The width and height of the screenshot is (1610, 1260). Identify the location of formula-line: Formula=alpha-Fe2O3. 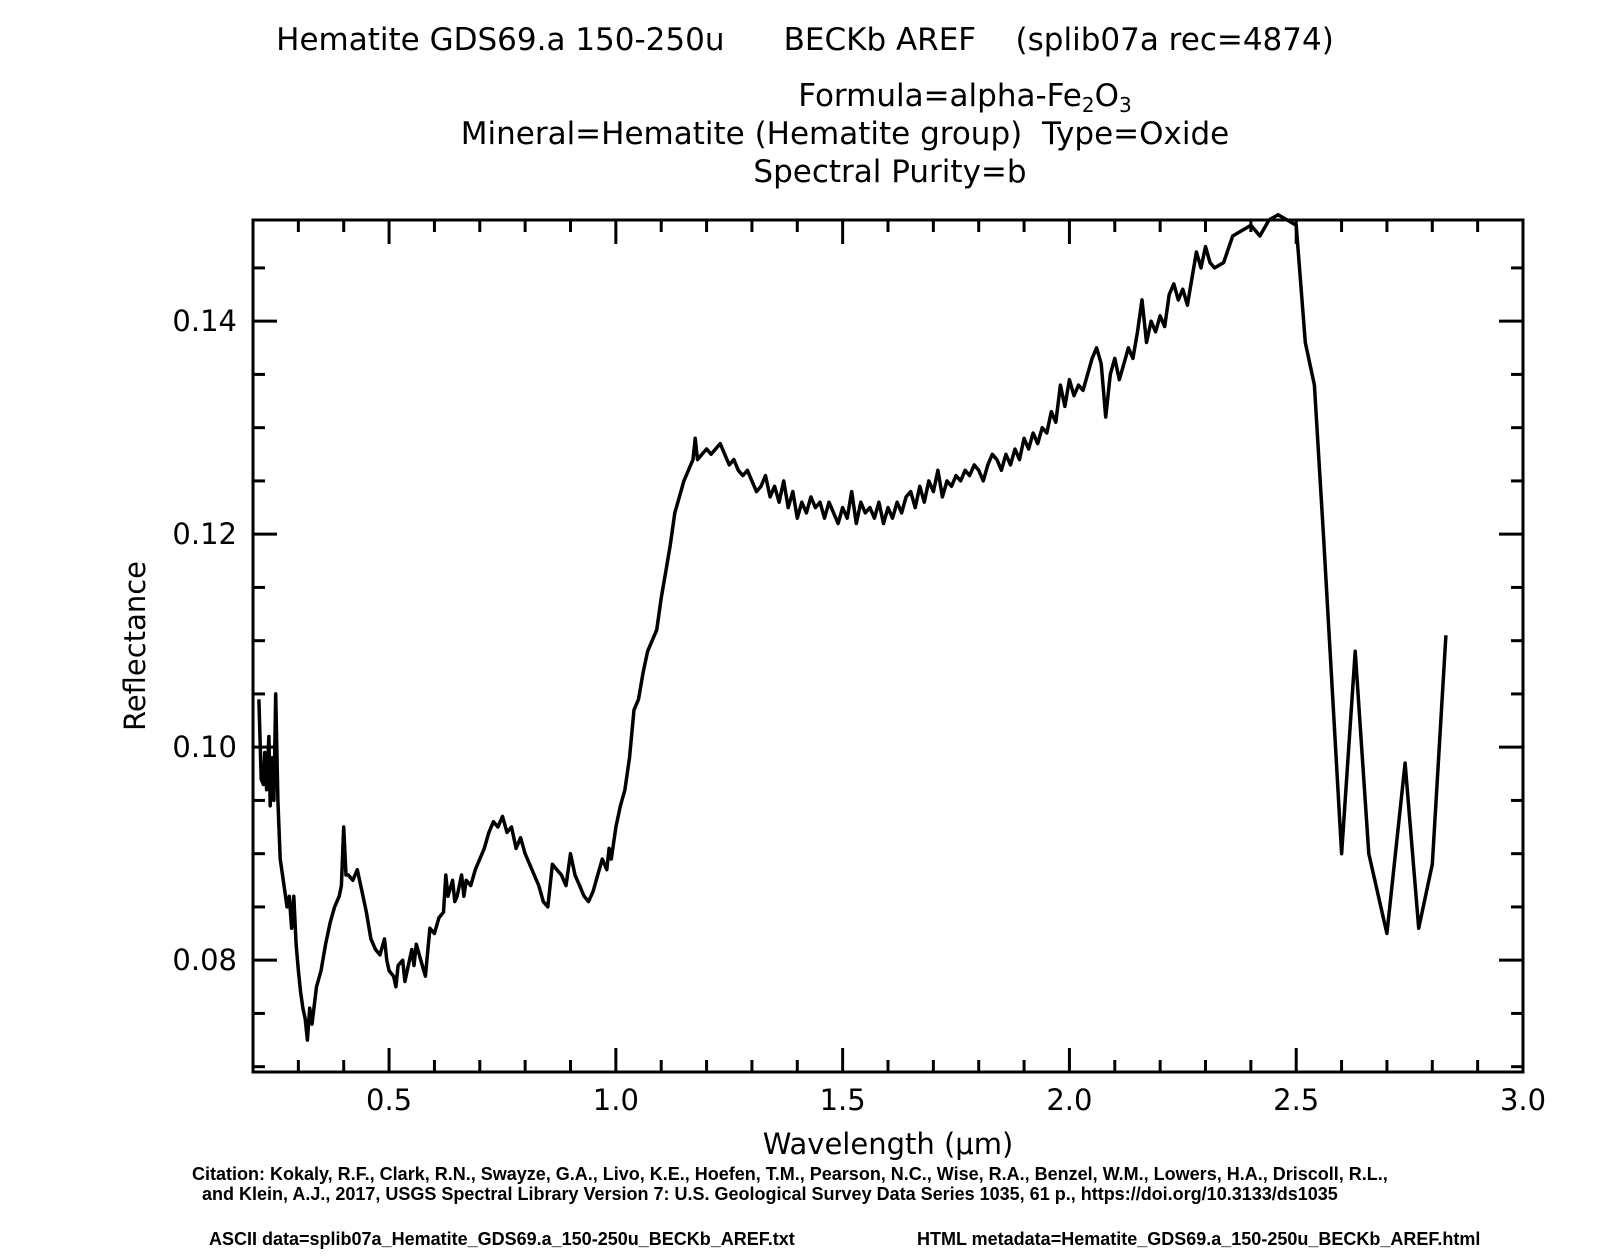
(885, 97).